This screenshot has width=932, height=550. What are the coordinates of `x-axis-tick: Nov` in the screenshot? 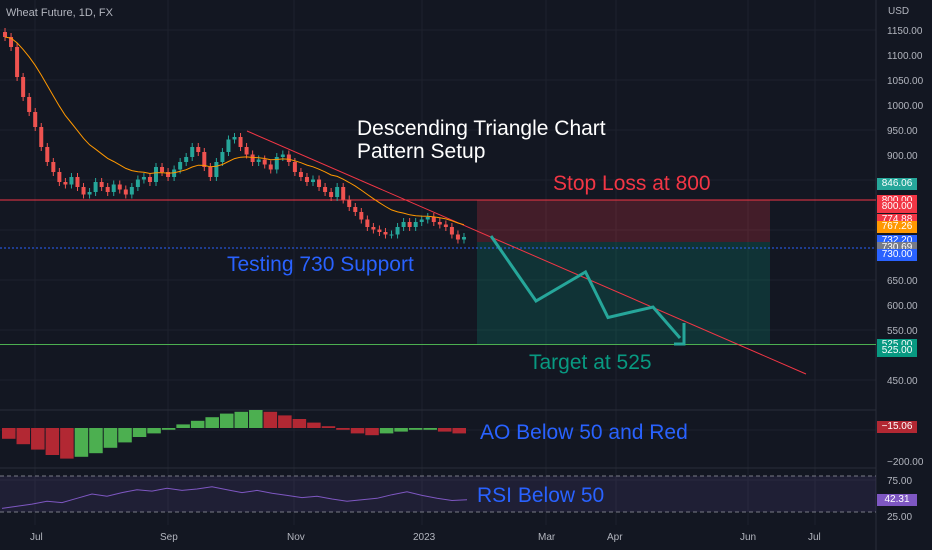 It's located at (296, 537).